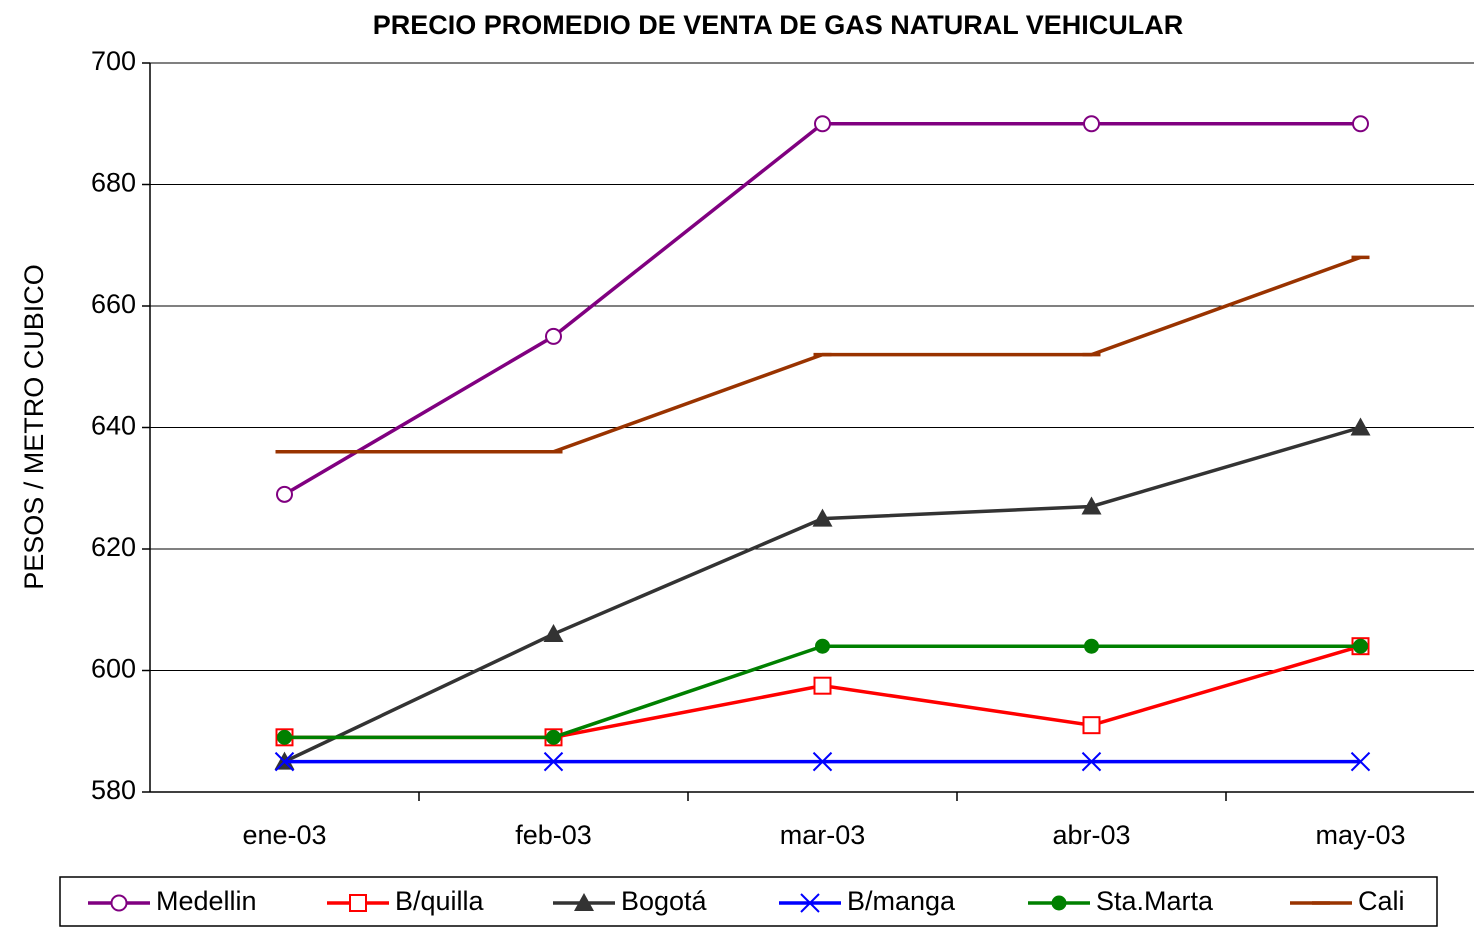 This screenshot has width=1475, height=927. I want to click on legend-label: Medellin, so click(206, 901).